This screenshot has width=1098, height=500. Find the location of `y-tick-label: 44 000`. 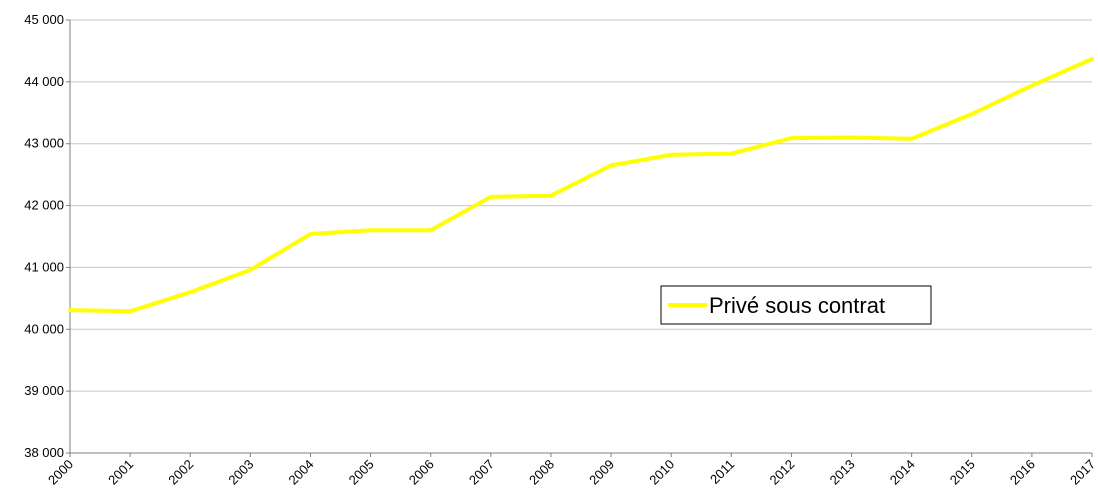

y-tick-label: 44 000 is located at coordinates (44, 81).